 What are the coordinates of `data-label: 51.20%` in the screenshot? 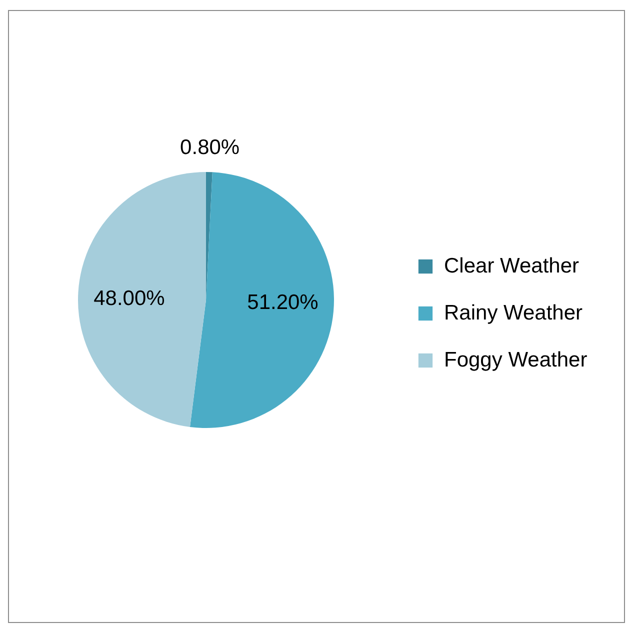 It's located at (282, 302).